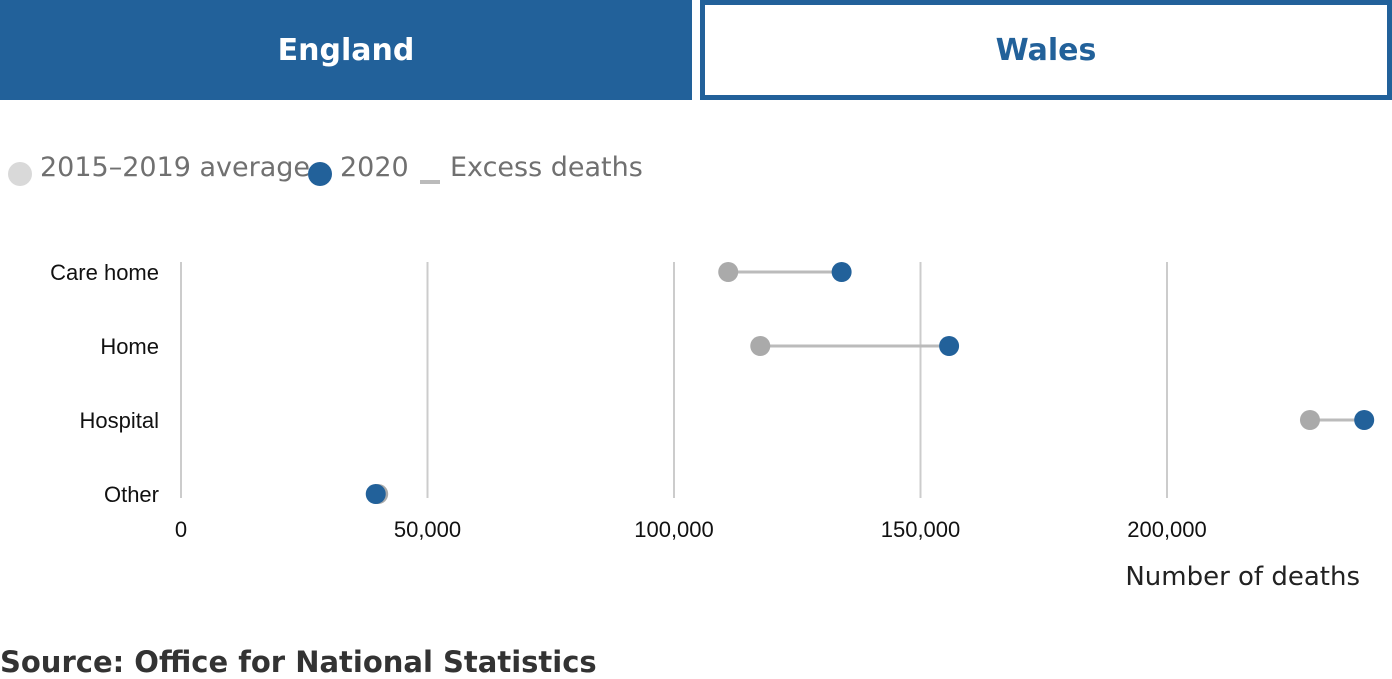 This screenshot has width=1392, height=679. Describe the element at coordinates (129, 346) in the screenshot. I see `category-label: Home` at that location.